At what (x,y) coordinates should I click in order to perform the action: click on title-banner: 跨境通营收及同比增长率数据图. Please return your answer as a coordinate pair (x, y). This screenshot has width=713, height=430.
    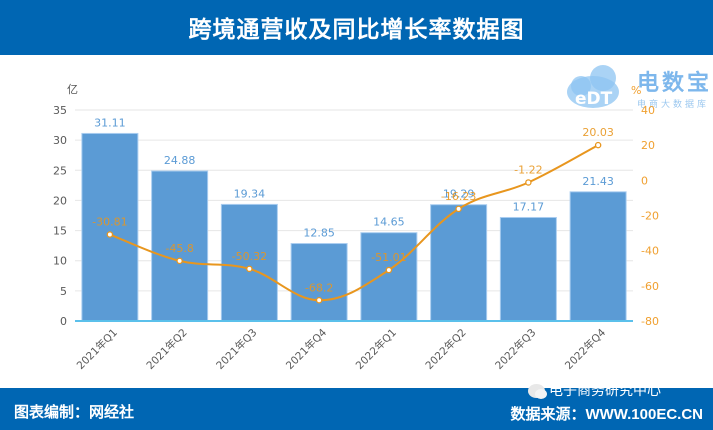
    Looking at the image, I should click on (356, 27).